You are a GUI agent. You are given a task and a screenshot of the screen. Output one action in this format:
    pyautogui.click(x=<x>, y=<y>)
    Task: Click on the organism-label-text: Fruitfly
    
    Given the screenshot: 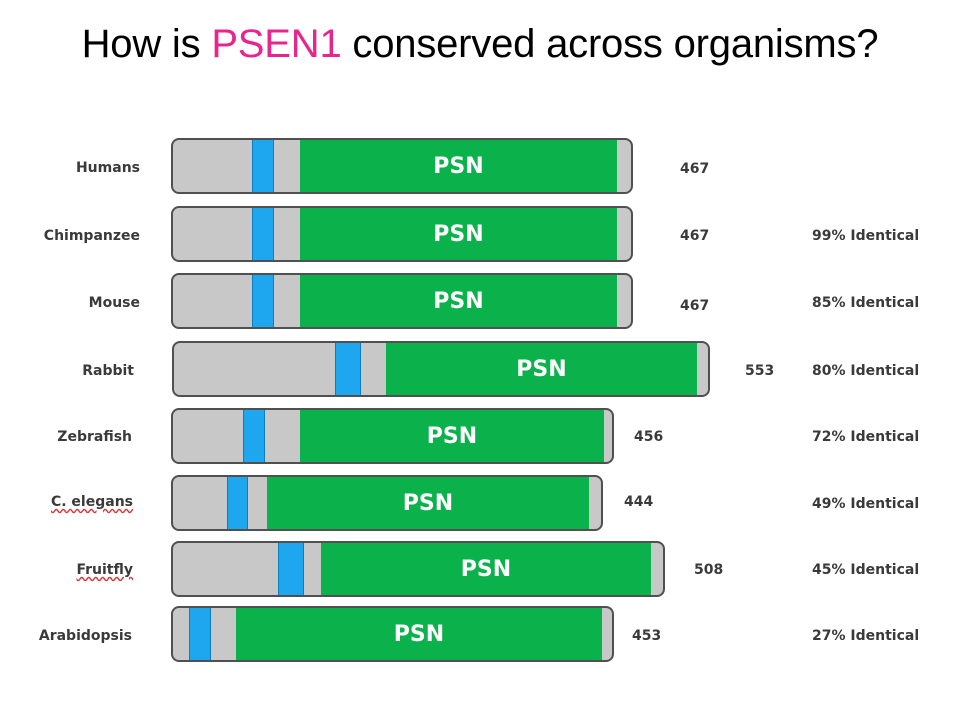 What is the action you would take?
    pyautogui.click(x=104, y=570)
    